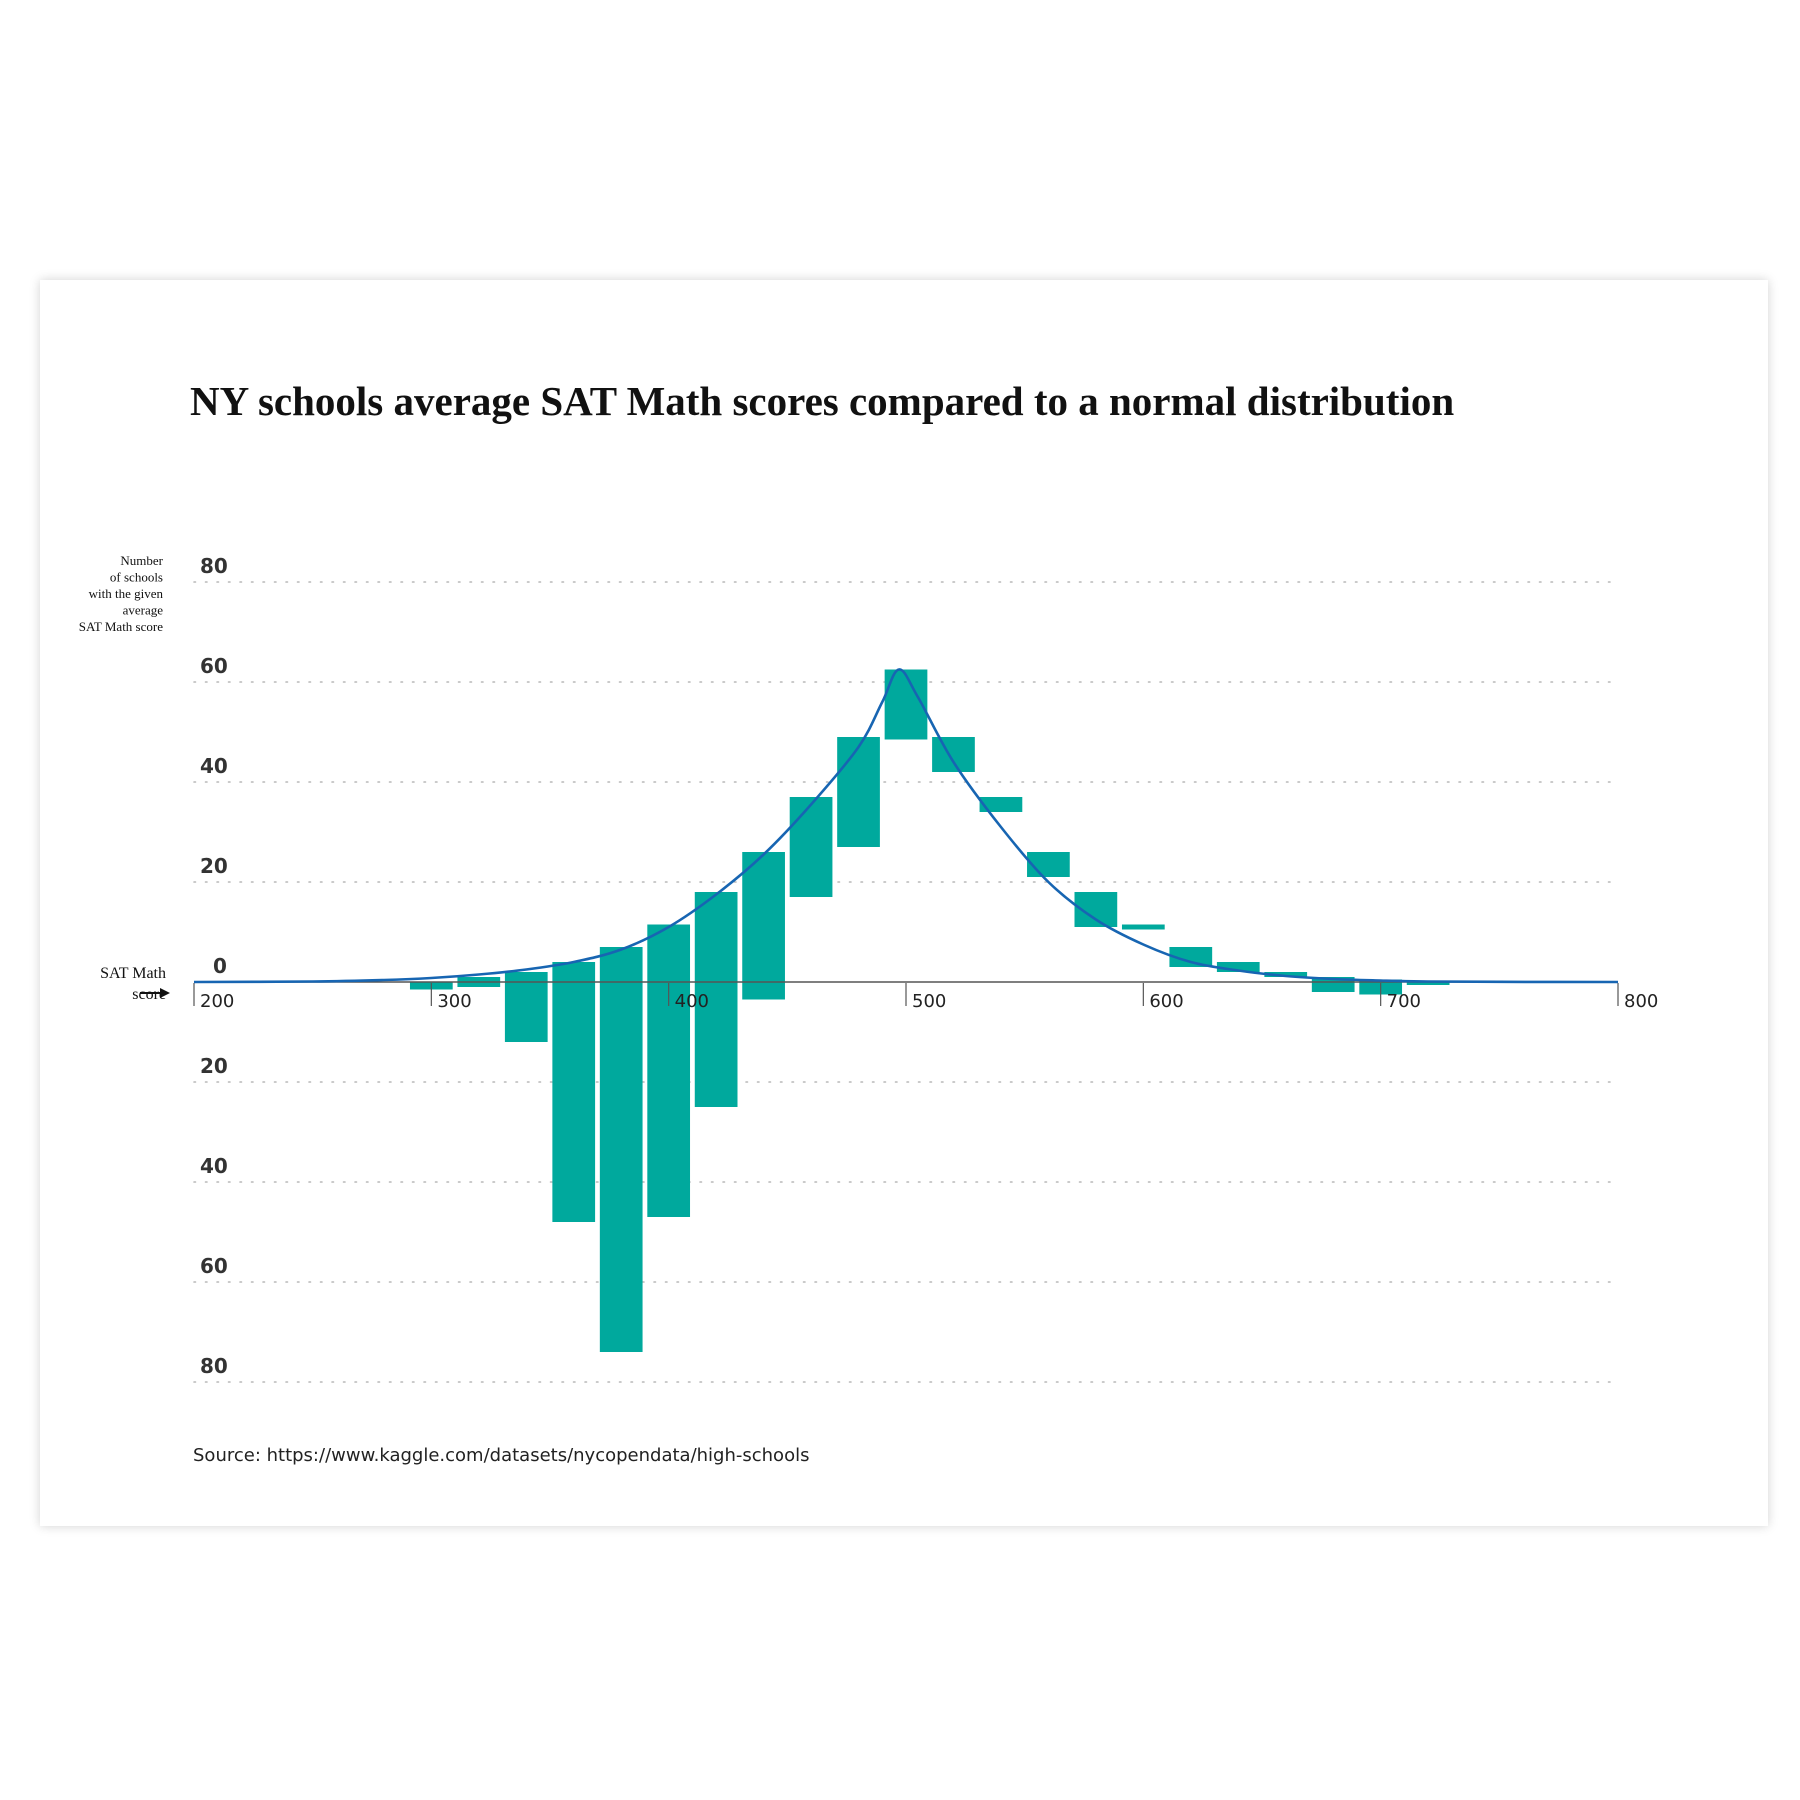  Describe the element at coordinates (141, 560) in the screenshot. I see `y-axis-label-line: Number` at that location.